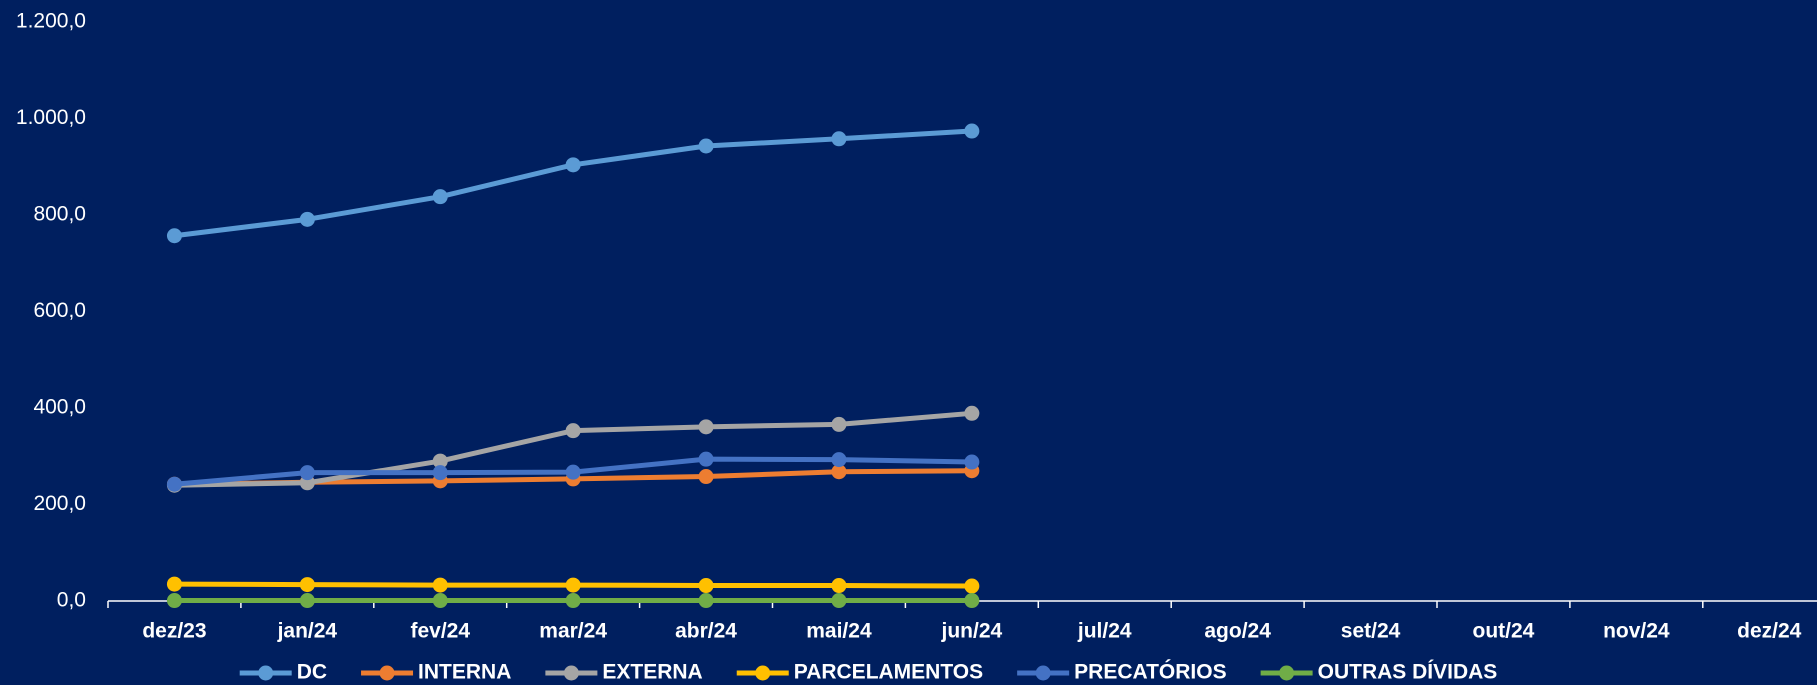 This screenshot has height=685, width=1817. I want to click on x-tick-label: jun/24, so click(972, 631).